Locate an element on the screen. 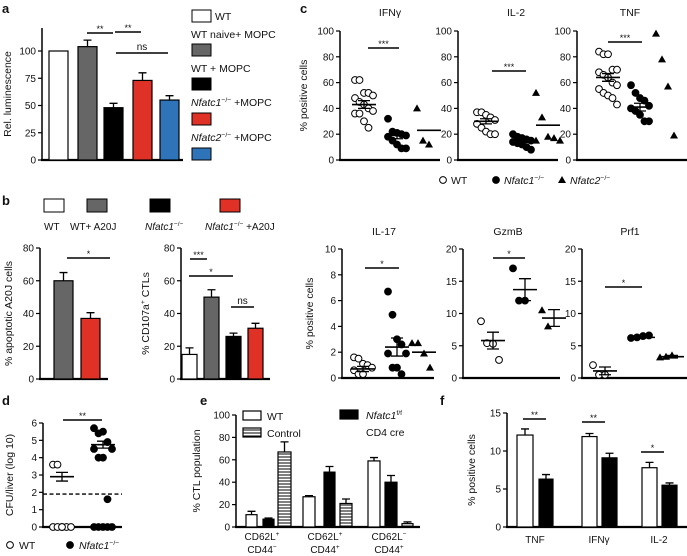 This screenshot has height=556, width=687. x-tick-label: CD62L+ is located at coordinates (262, 537).